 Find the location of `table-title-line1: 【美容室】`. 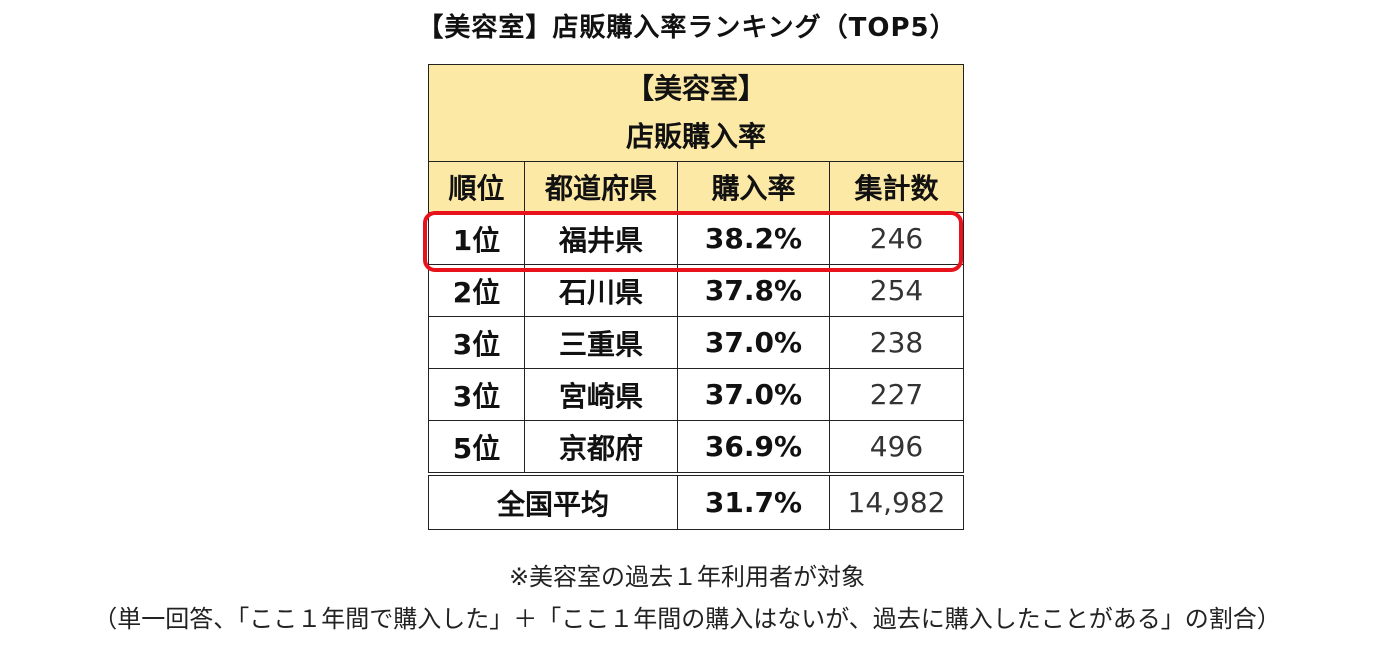

table-title-line1: 【美容室】 is located at coordinates (696, 88).